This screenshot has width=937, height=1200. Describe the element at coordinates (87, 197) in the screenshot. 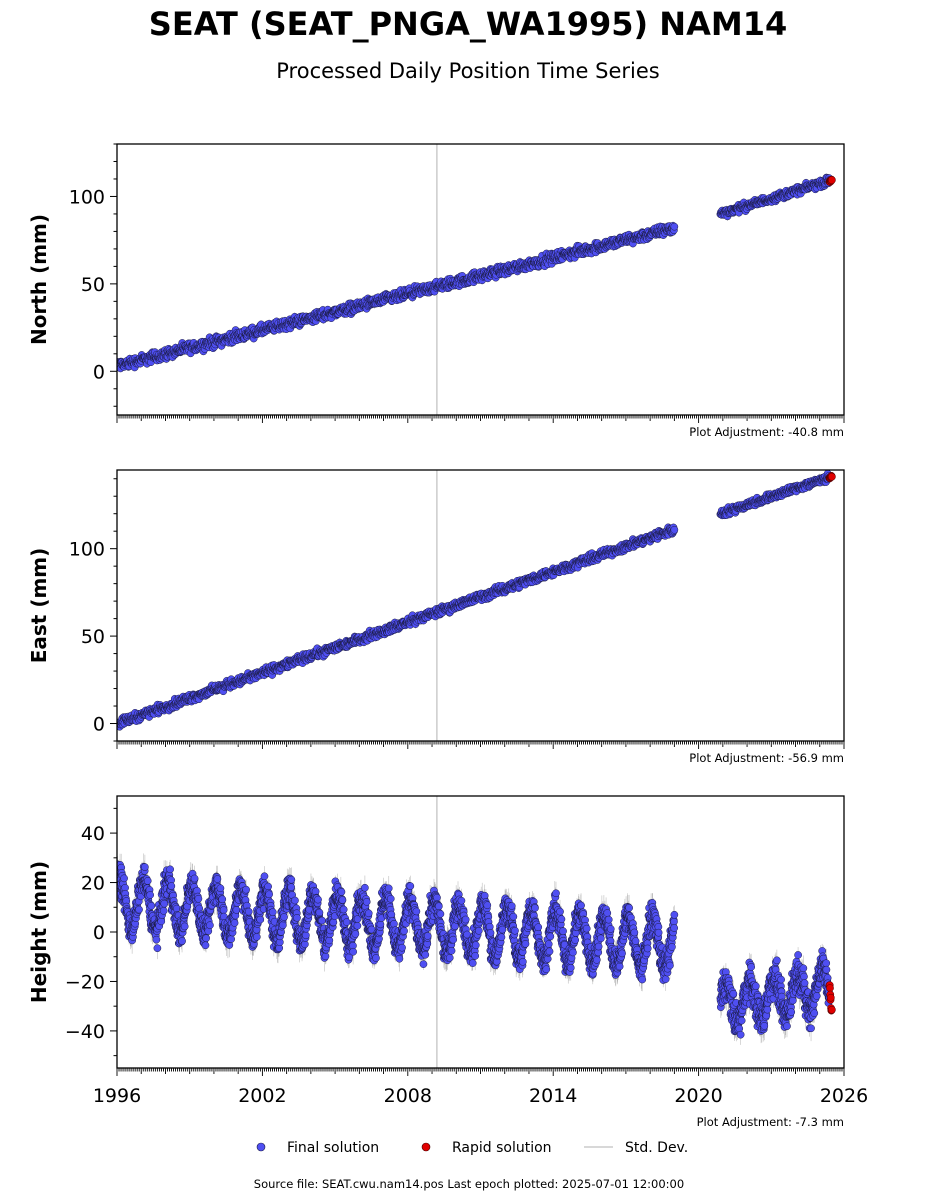

I see `y-tick-label: 100` at that location.